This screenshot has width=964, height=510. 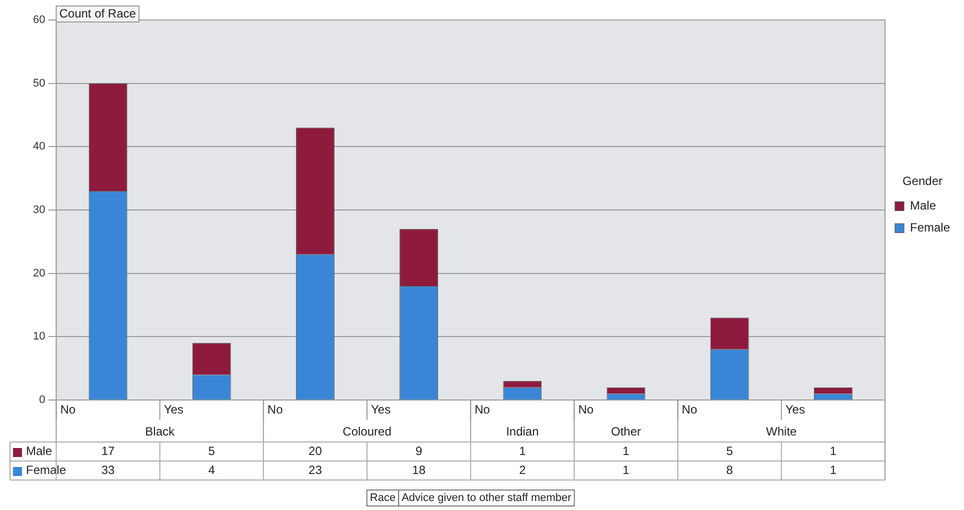 I want to click on text: Coloured, so click(x=367, y=431).